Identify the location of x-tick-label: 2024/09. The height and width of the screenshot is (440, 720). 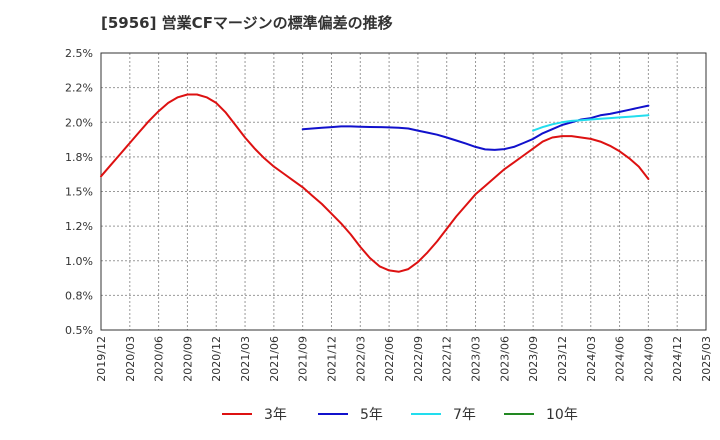
(648, 359).